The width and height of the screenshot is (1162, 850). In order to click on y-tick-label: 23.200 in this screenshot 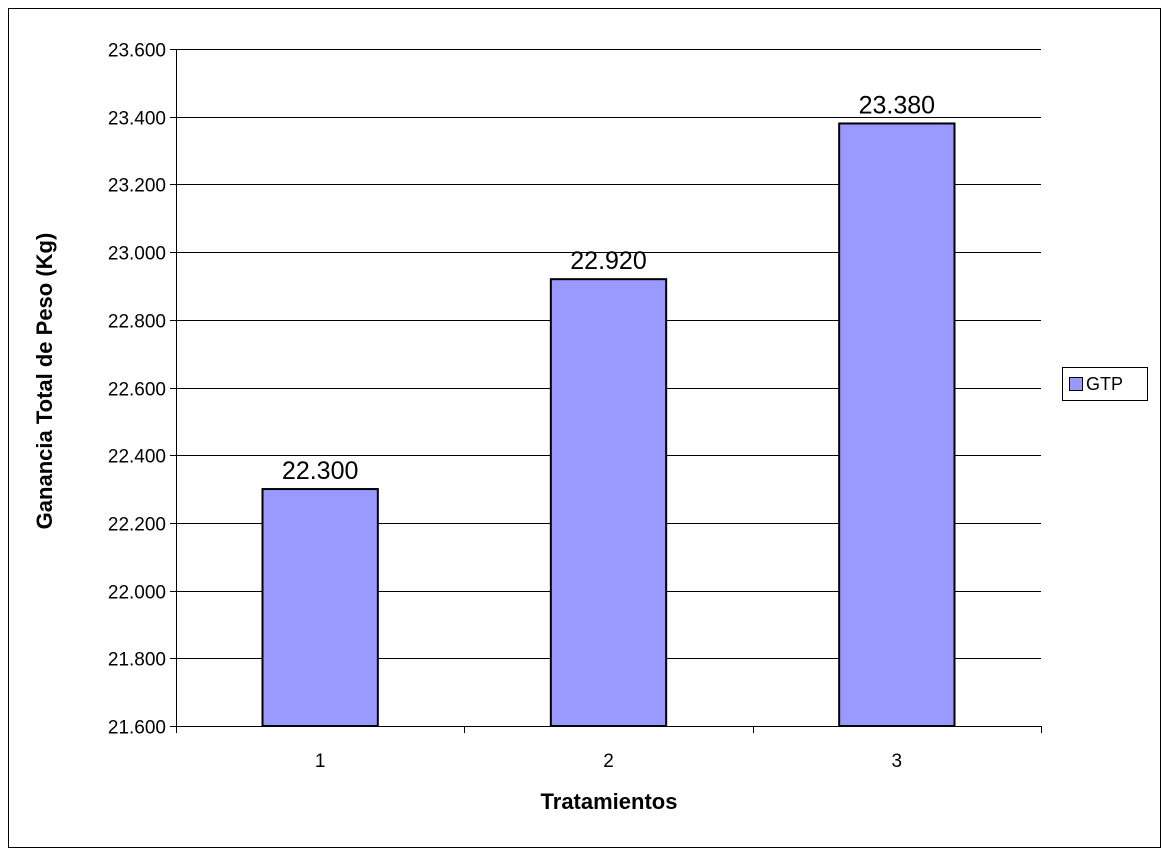, I will do `click(137, 186)`.